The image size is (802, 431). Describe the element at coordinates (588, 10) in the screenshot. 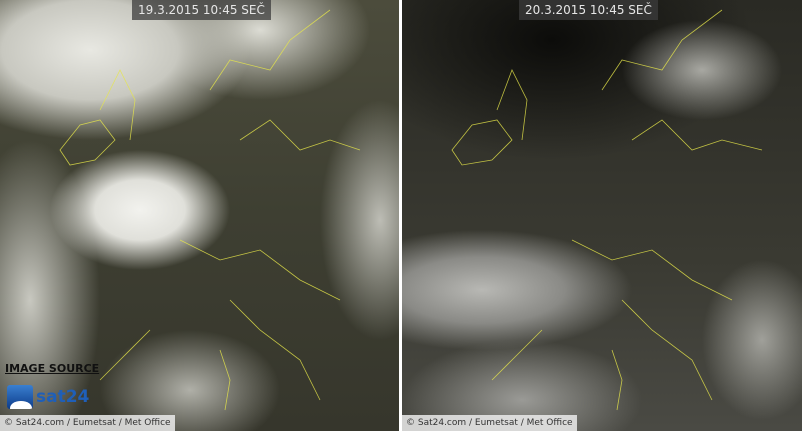

I see `timestamp-label: 20.3.2015 10:45 SEČ` at that location.